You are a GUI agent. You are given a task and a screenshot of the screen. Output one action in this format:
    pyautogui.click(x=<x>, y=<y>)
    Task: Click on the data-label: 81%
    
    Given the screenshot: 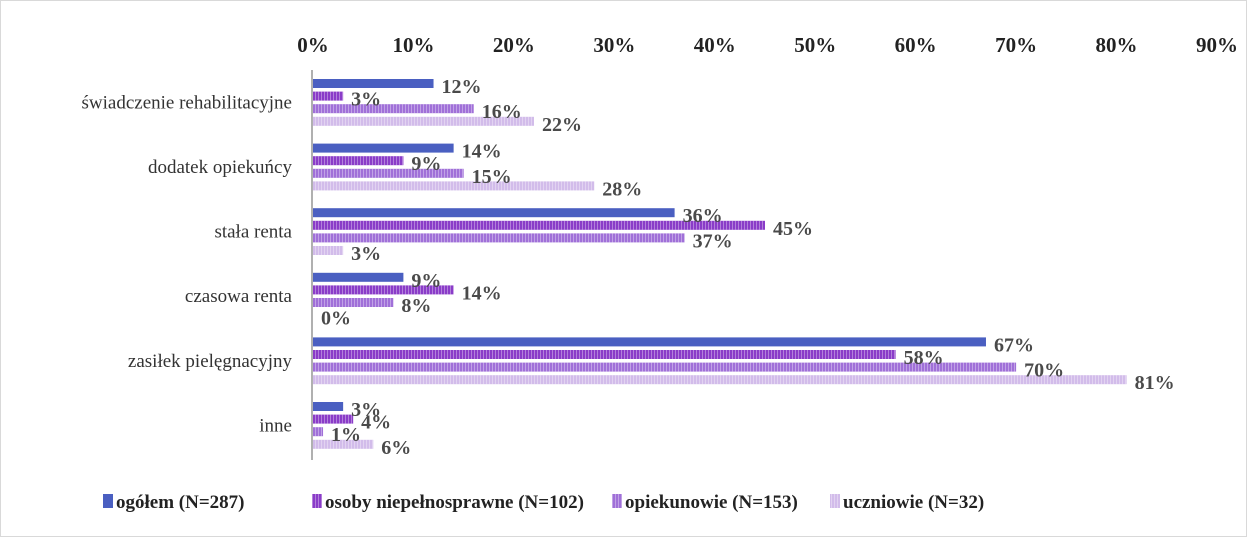 What is the action you would take?
    pyautogui.click(x=1155, y=383)
    